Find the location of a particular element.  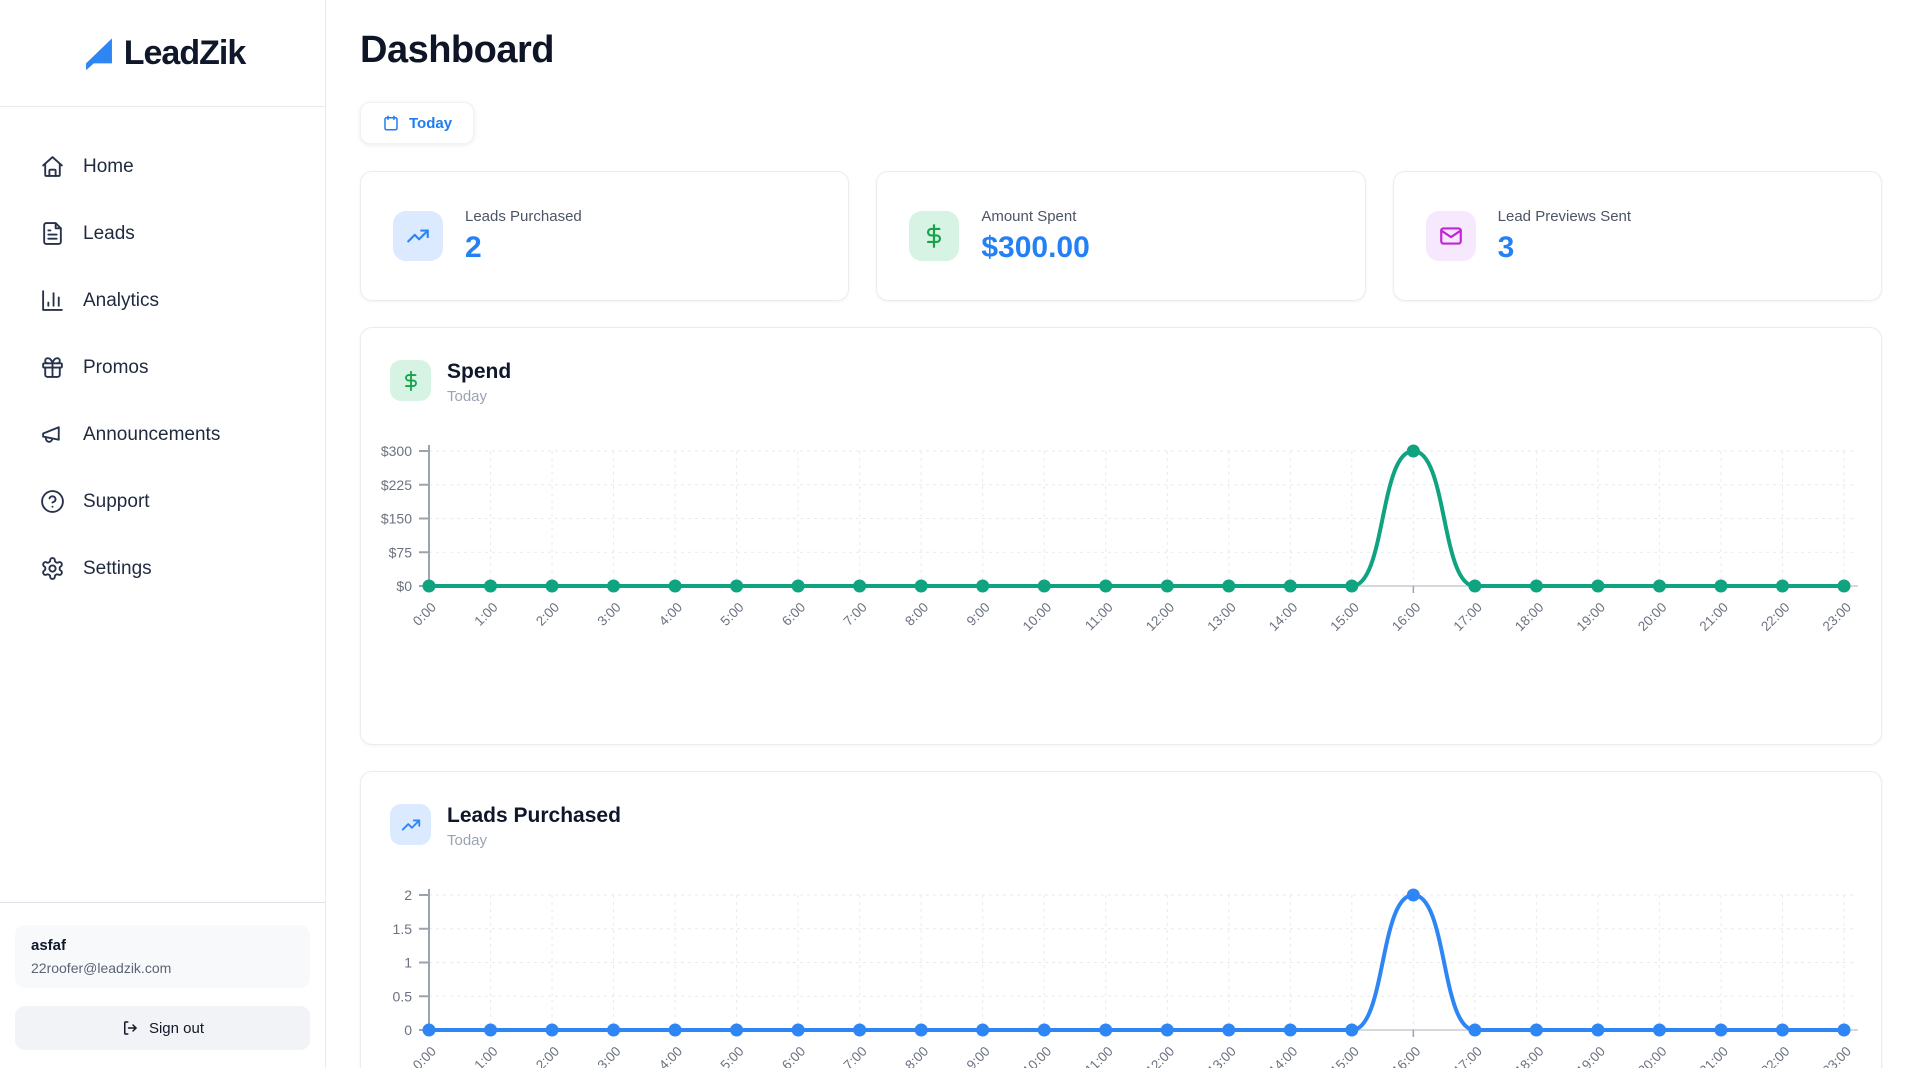

sidebar-item-analytics: Analytics is located at coordinates (182, 300).